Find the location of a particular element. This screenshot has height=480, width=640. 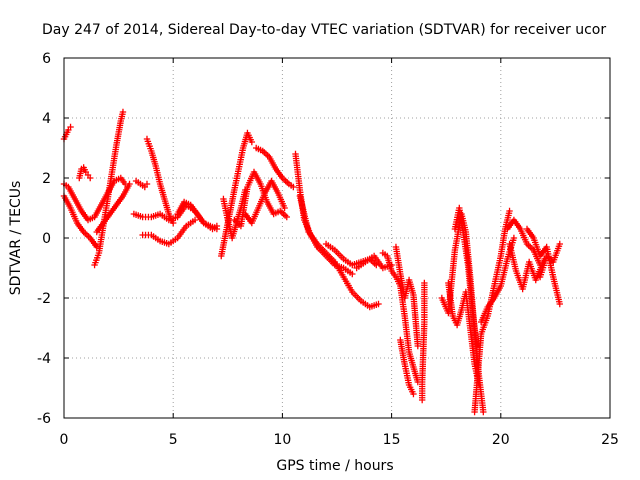

point-markers-arc-e is located at coordinates (109, 188).